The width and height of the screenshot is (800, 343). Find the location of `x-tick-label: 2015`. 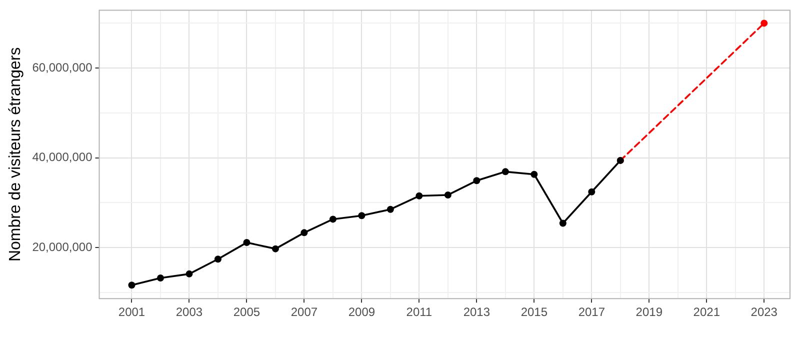

x-tick-label: 2015 is located at coordinates (534, 312).